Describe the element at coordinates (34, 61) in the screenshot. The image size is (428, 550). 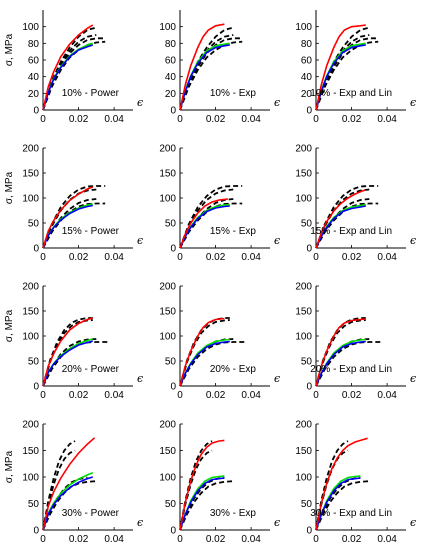
I see `y-tick-label: 60` at that location.